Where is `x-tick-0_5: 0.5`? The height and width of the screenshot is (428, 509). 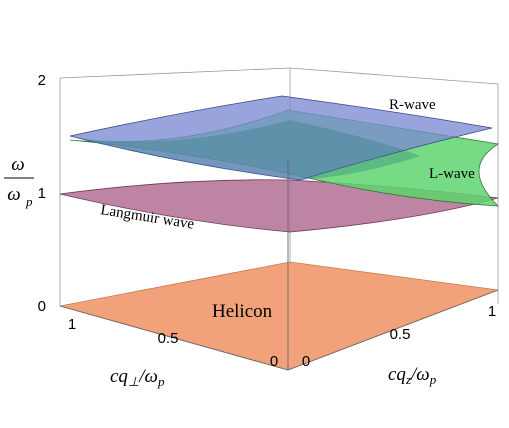 x-tick-0_5: 0.5 is located at coordinates (168, 338).